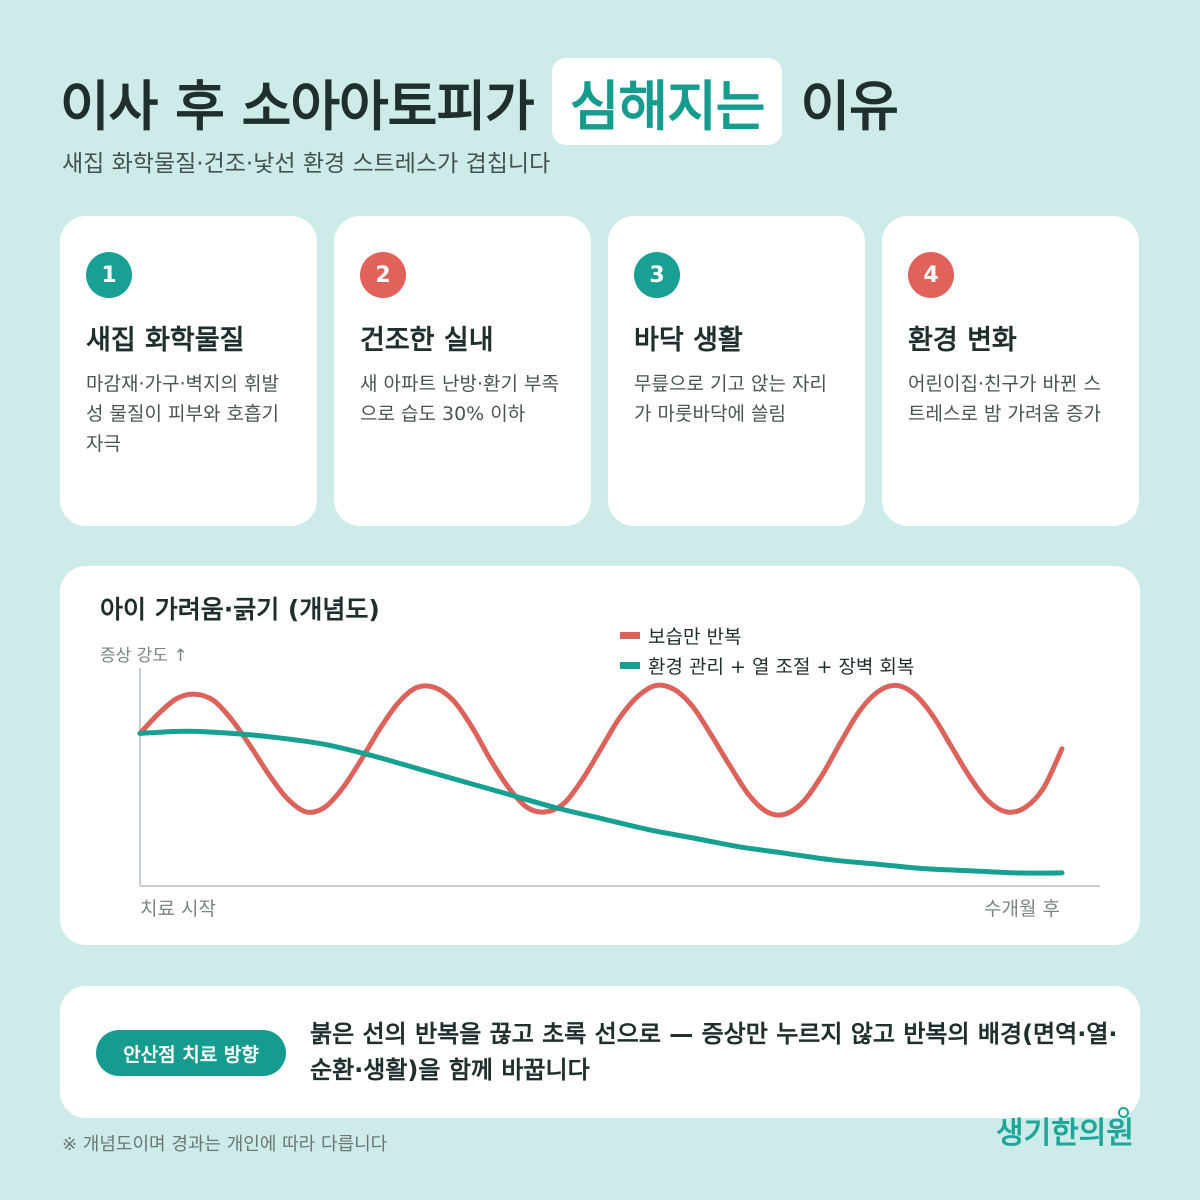 The width and height of the screenshot is (1200, 1200). What do you see at coordinates (1123, 1112) in the screenshot?
I see `logo-dot-mark` at bounding box center [1123, 1112].